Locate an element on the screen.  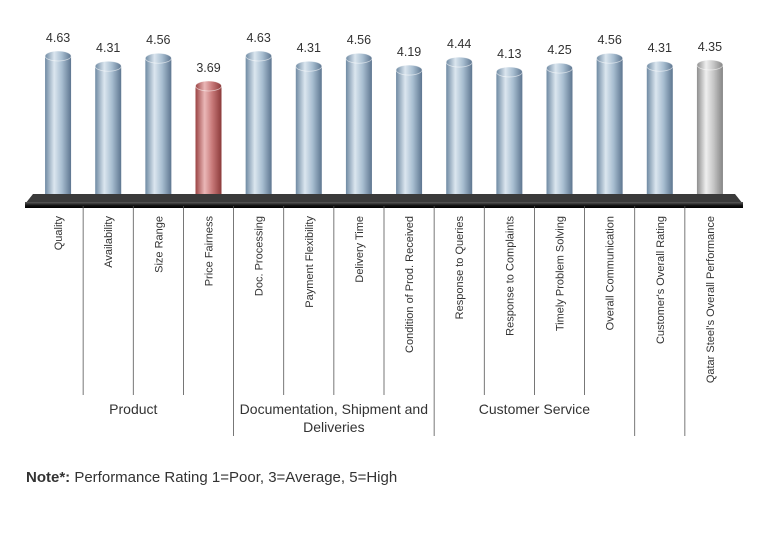
category-label: Quality is located at coordinates (59, 233).